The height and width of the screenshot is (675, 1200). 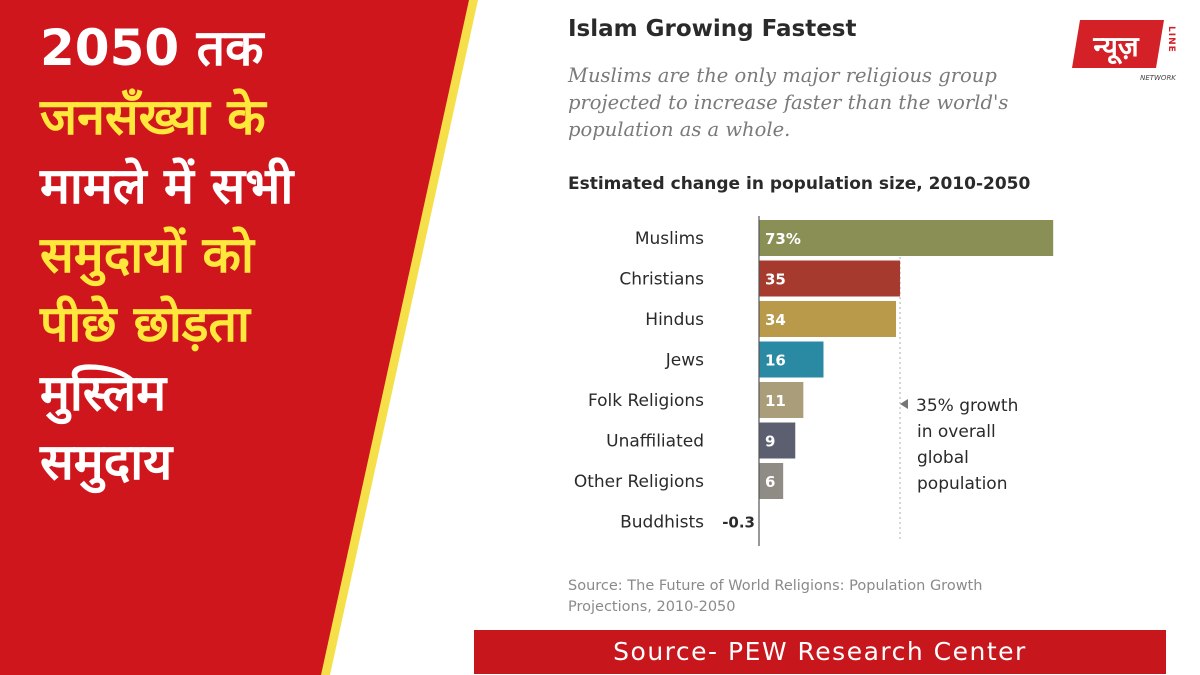 I want to click on bar-value-label: 6, so click(x=770, y=482).